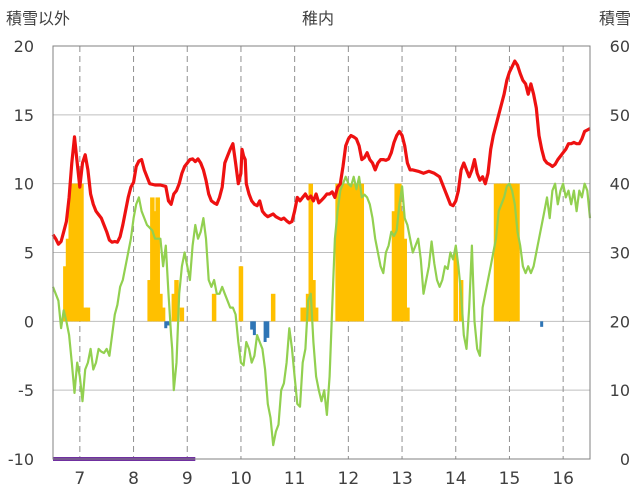 This screenshot has height=501, width=636. I want to click on x-tick-label: 10, so click(241, 479).